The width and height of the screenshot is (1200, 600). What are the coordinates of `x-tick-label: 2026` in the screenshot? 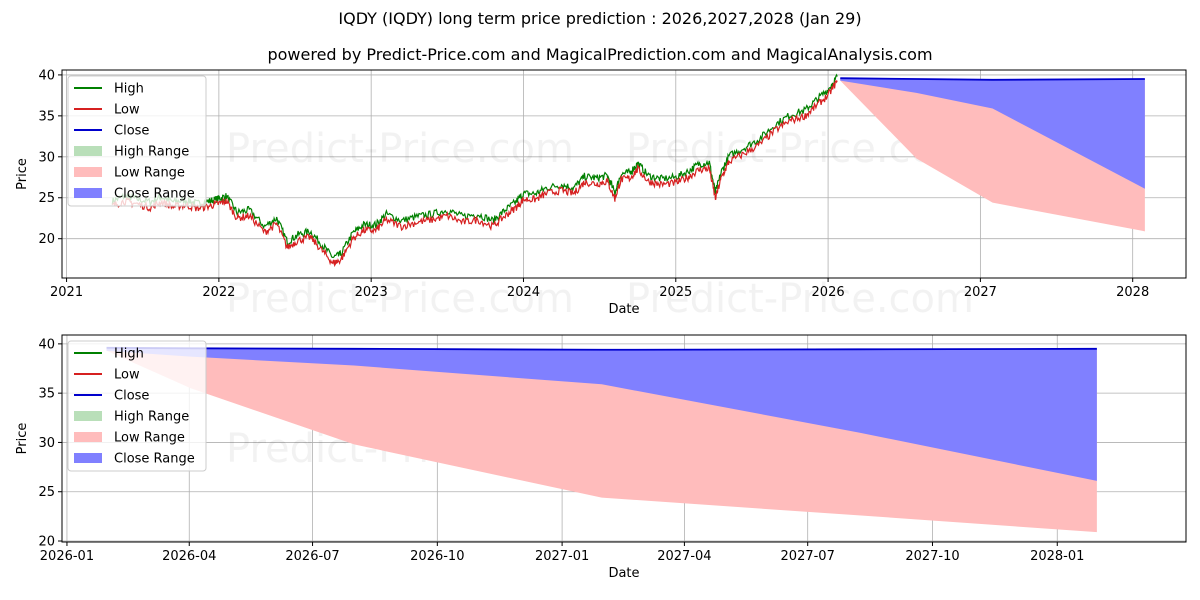 It's located at (828, 292).